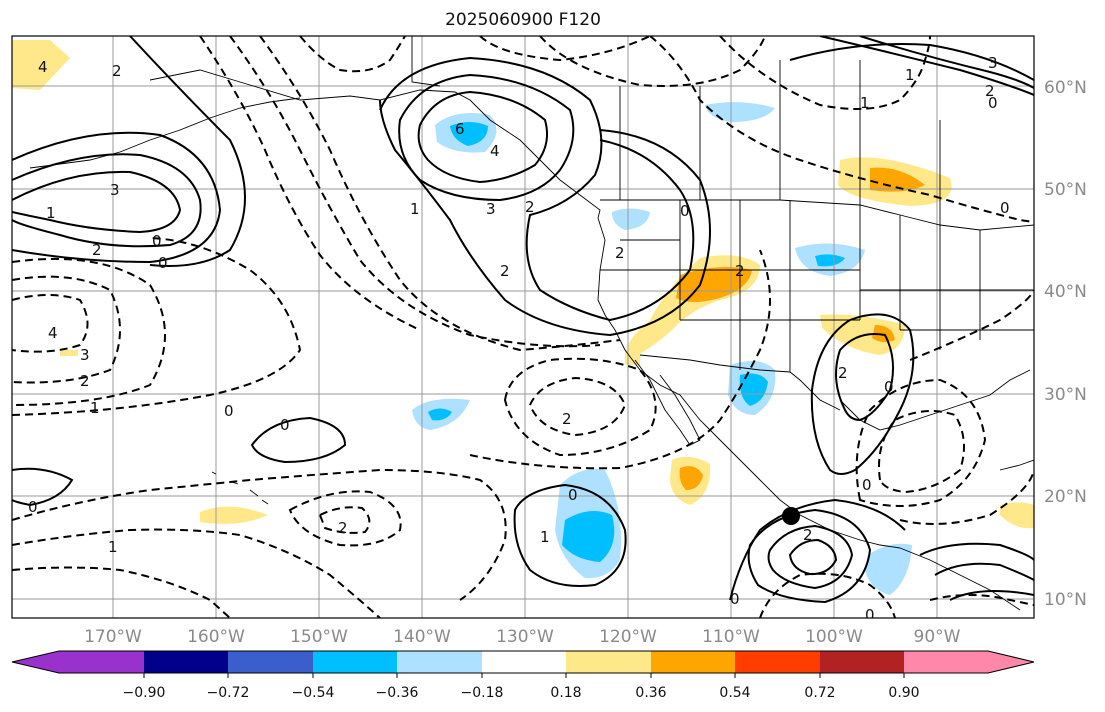 This screenshot has height=712, width=1105. Describe the element at coordinates (819, 693) in the screenshot. I see `colorbar-tick-label: 0.72` at that location.